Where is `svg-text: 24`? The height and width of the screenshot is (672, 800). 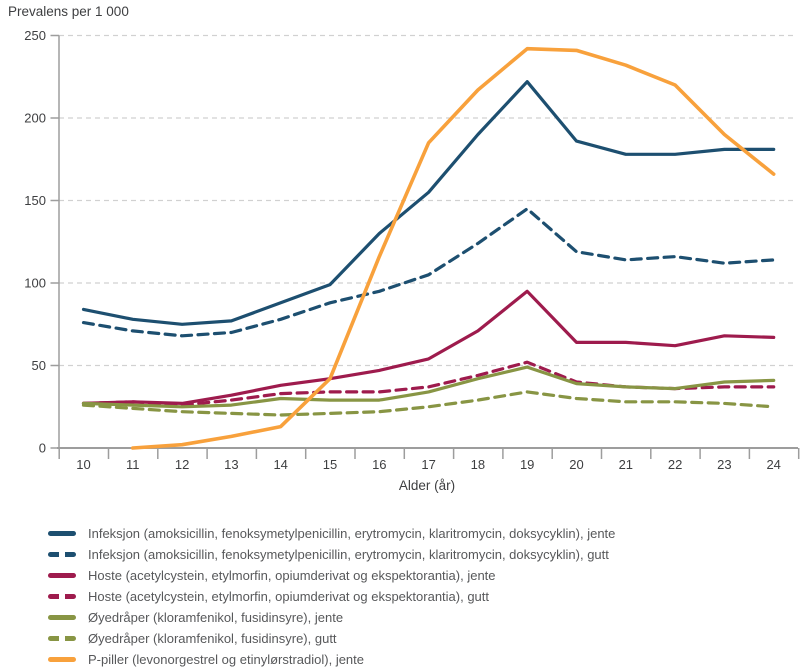
svg-text: 24 is located at coordinates (773, 464).